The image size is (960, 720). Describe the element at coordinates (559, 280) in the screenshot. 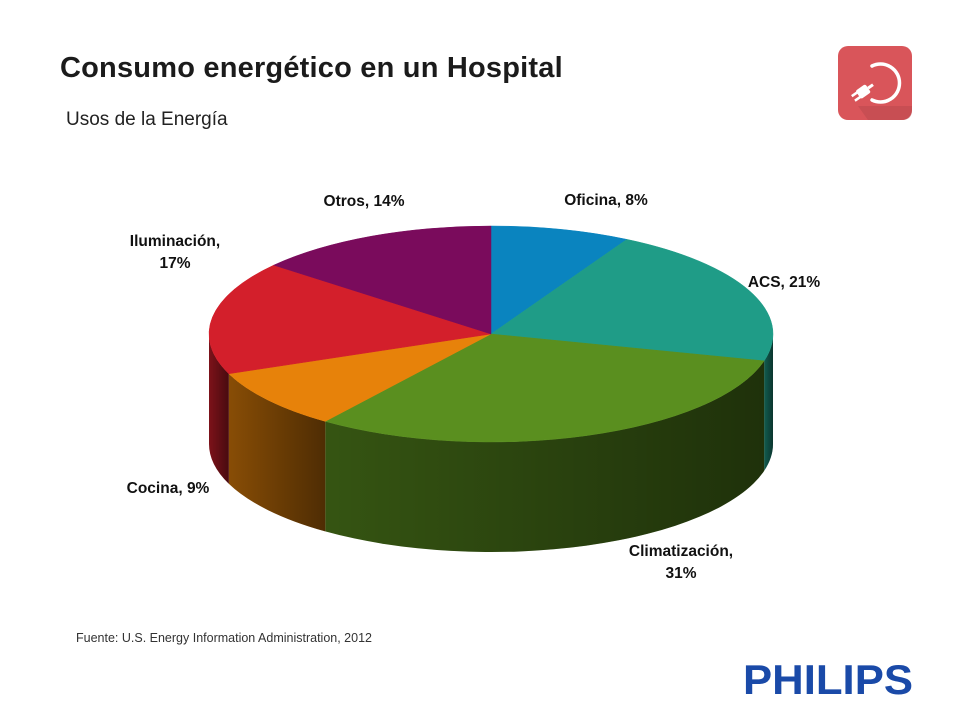

I see `pie-slice-oficina` at that location.